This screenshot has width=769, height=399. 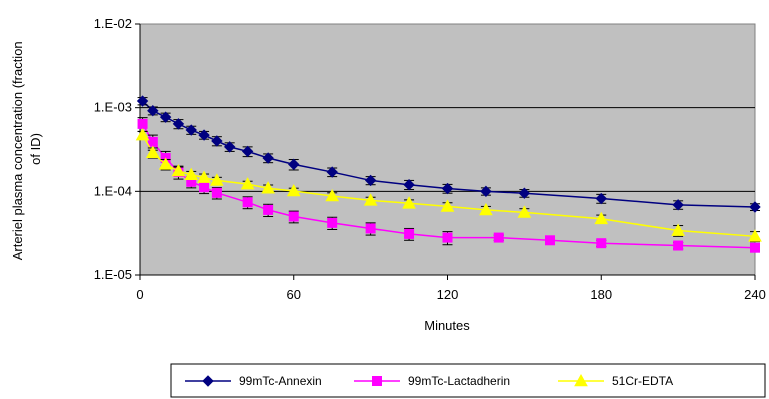 I want to click on x-tick-label: 120, so click(x=448, y=294).